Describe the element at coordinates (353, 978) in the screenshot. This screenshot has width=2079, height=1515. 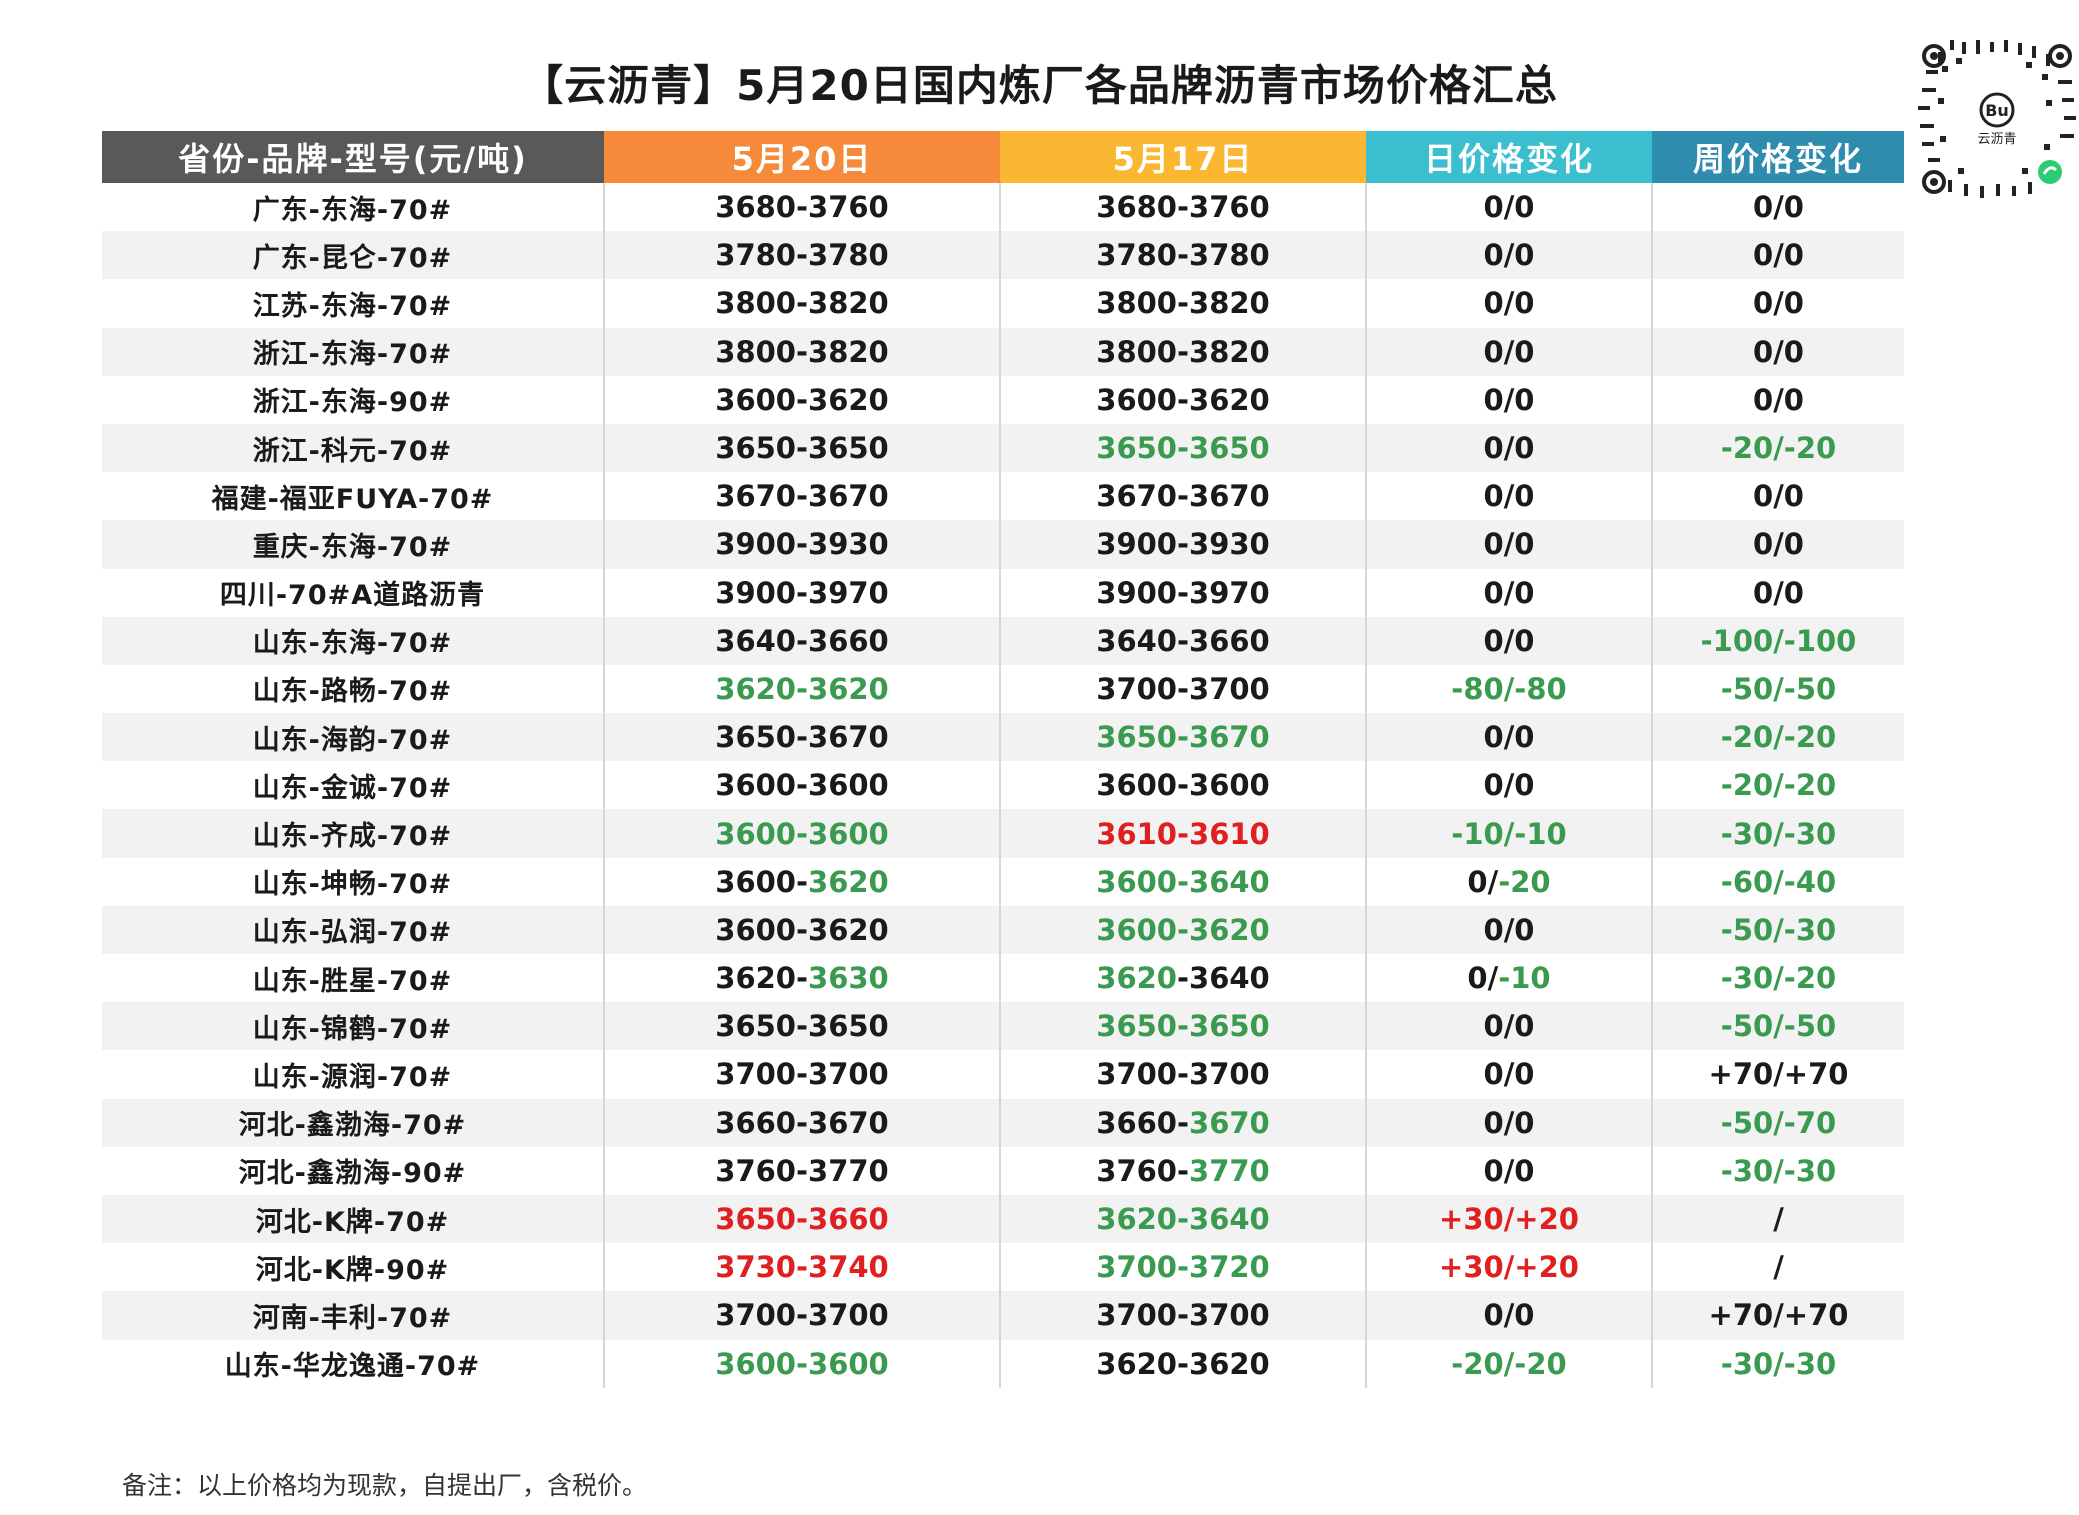
I see `cell-product-name: 山东-胜星-70#` at that location.